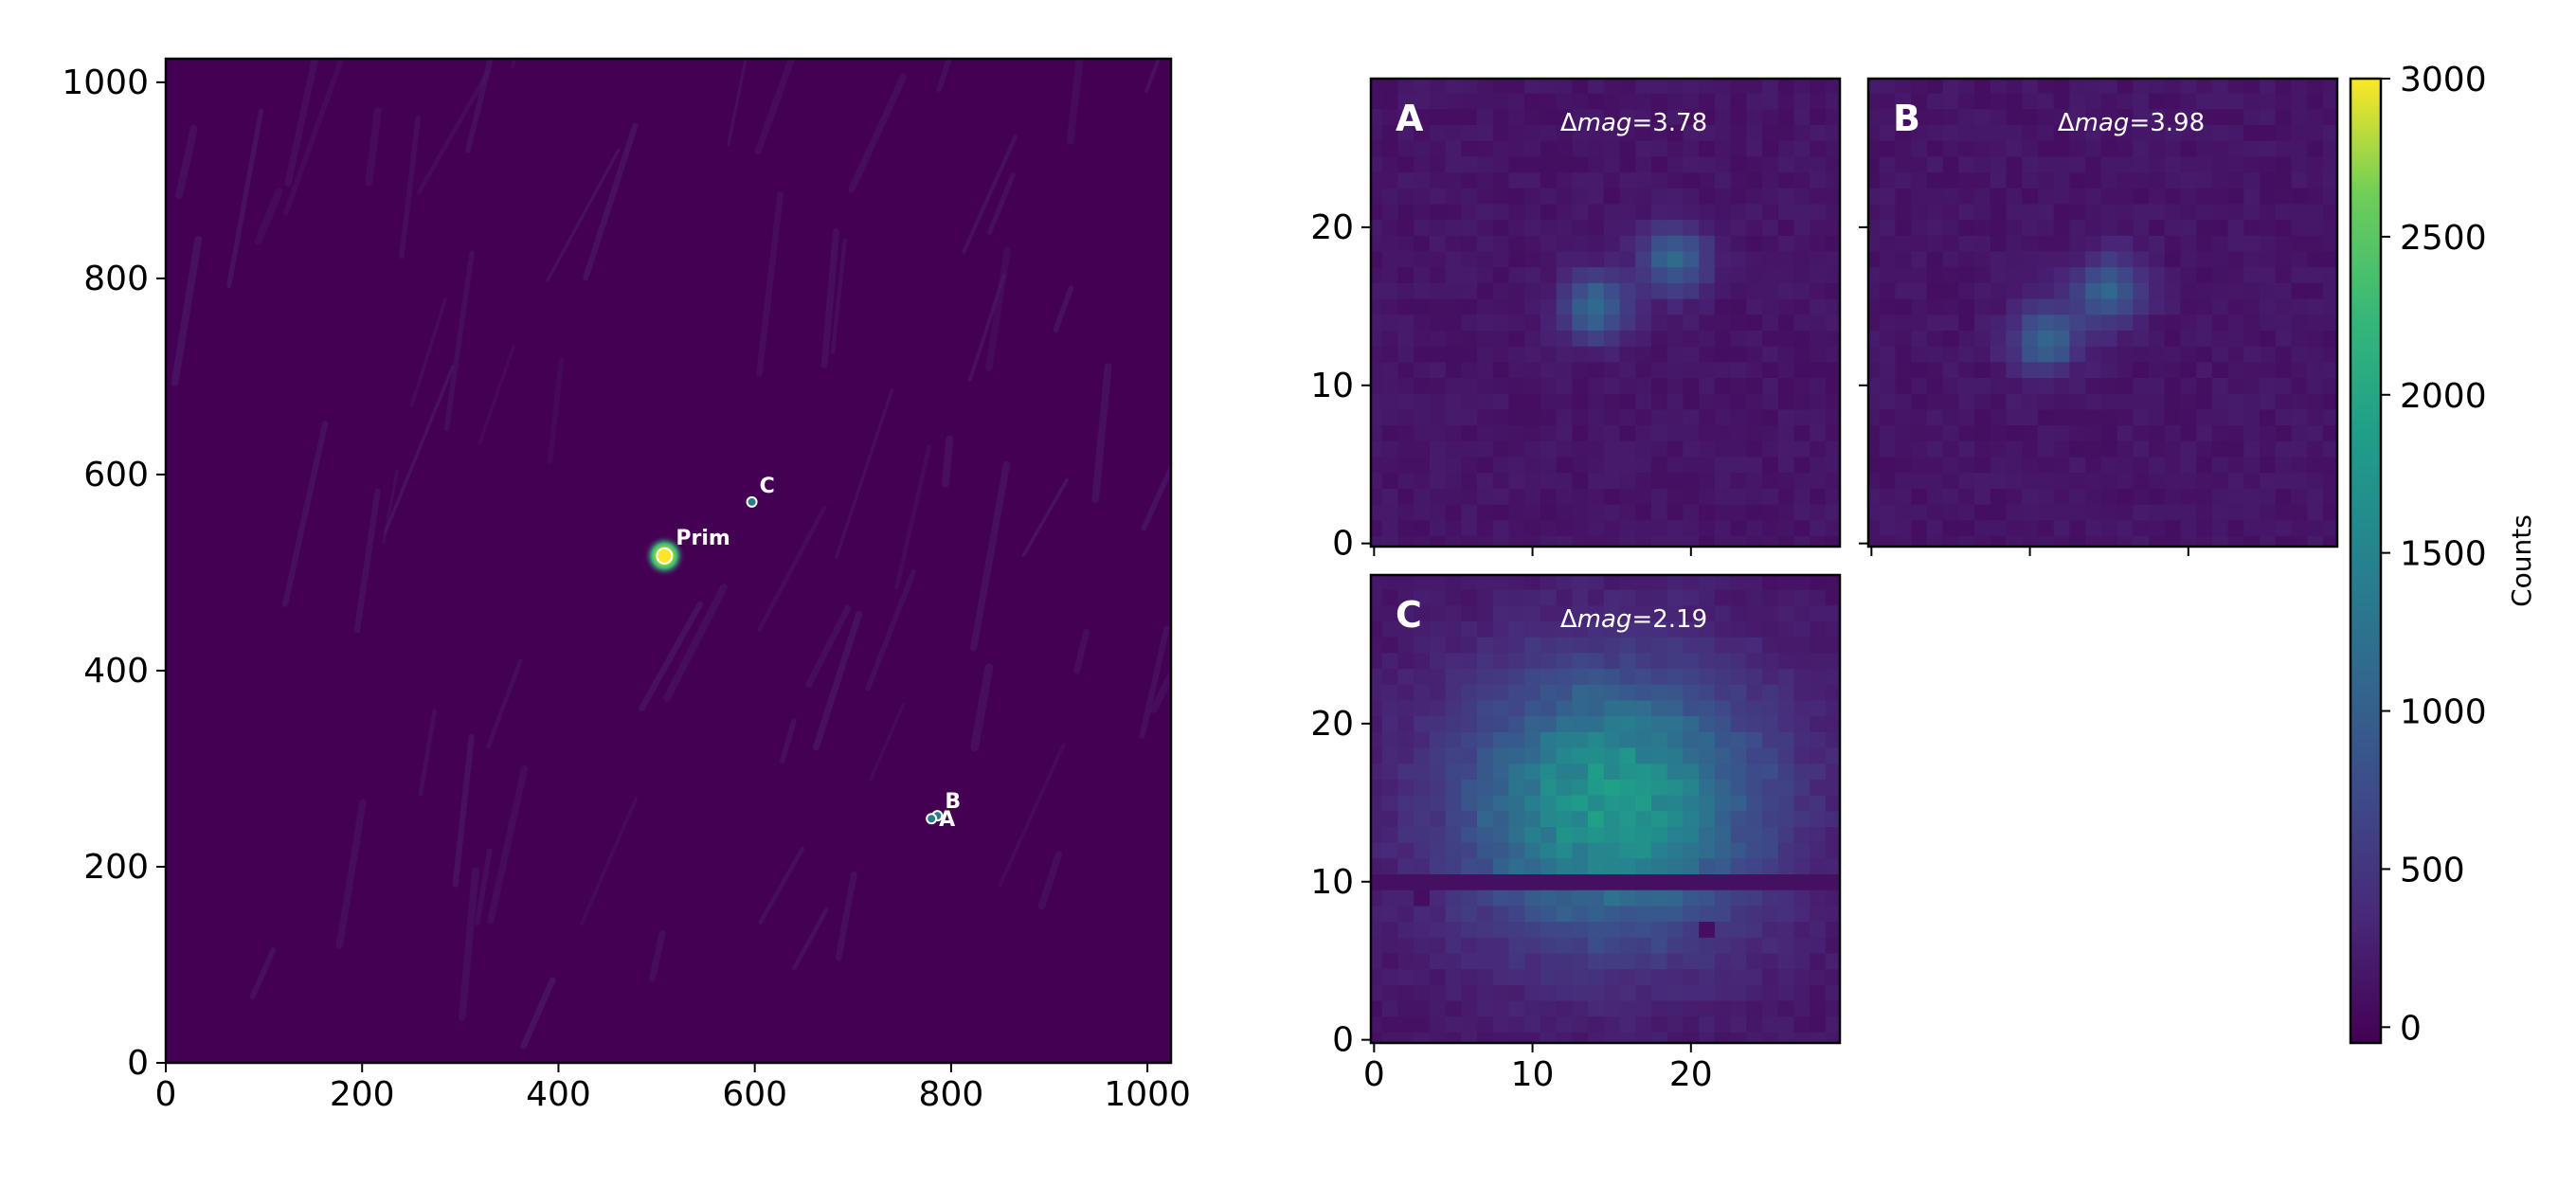 The width and height of the screenshot is (2576, 1204). Describe the element at coordinates (1633, 619) in the screenshot. I see `delta-mag-annotation: Δmag=2.19` at that location.